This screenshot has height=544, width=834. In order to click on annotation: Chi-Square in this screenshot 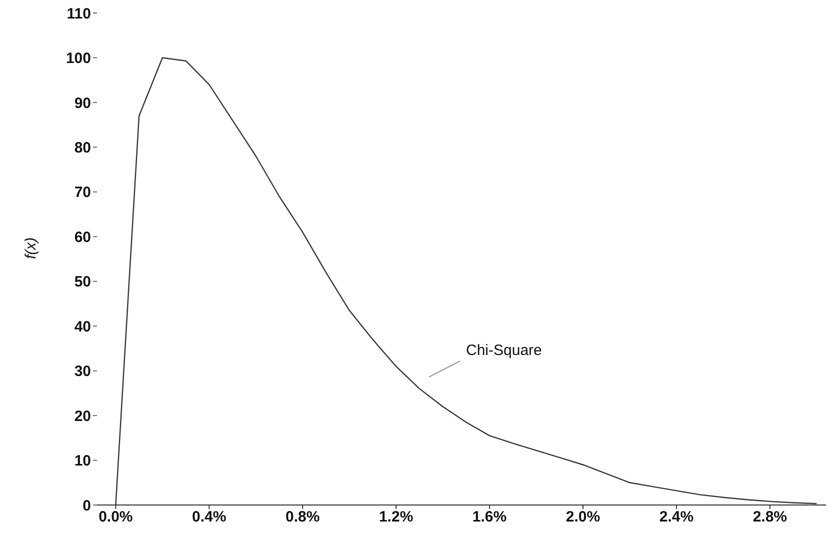, I will do `click(504, 350)`.